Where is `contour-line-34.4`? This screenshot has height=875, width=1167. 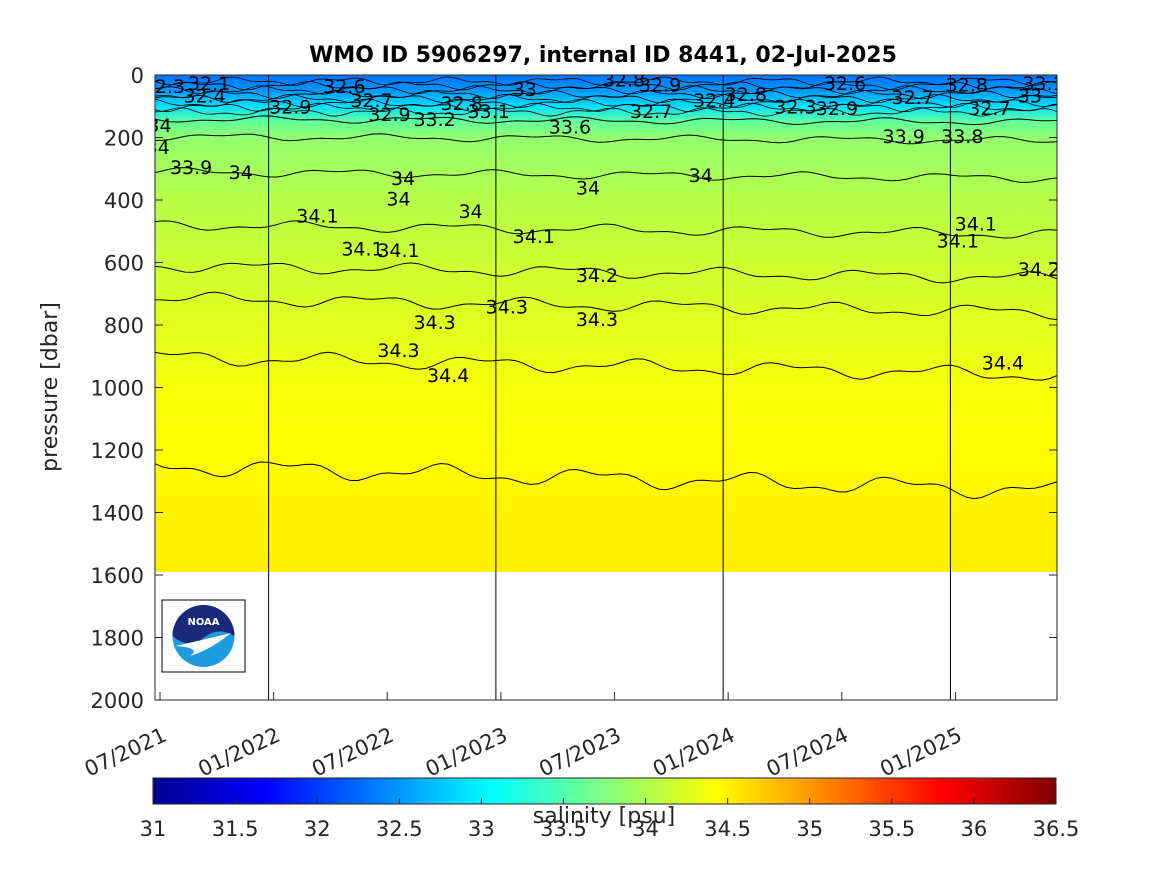 contour-line-34.4 is located at coordinates (606, 366).